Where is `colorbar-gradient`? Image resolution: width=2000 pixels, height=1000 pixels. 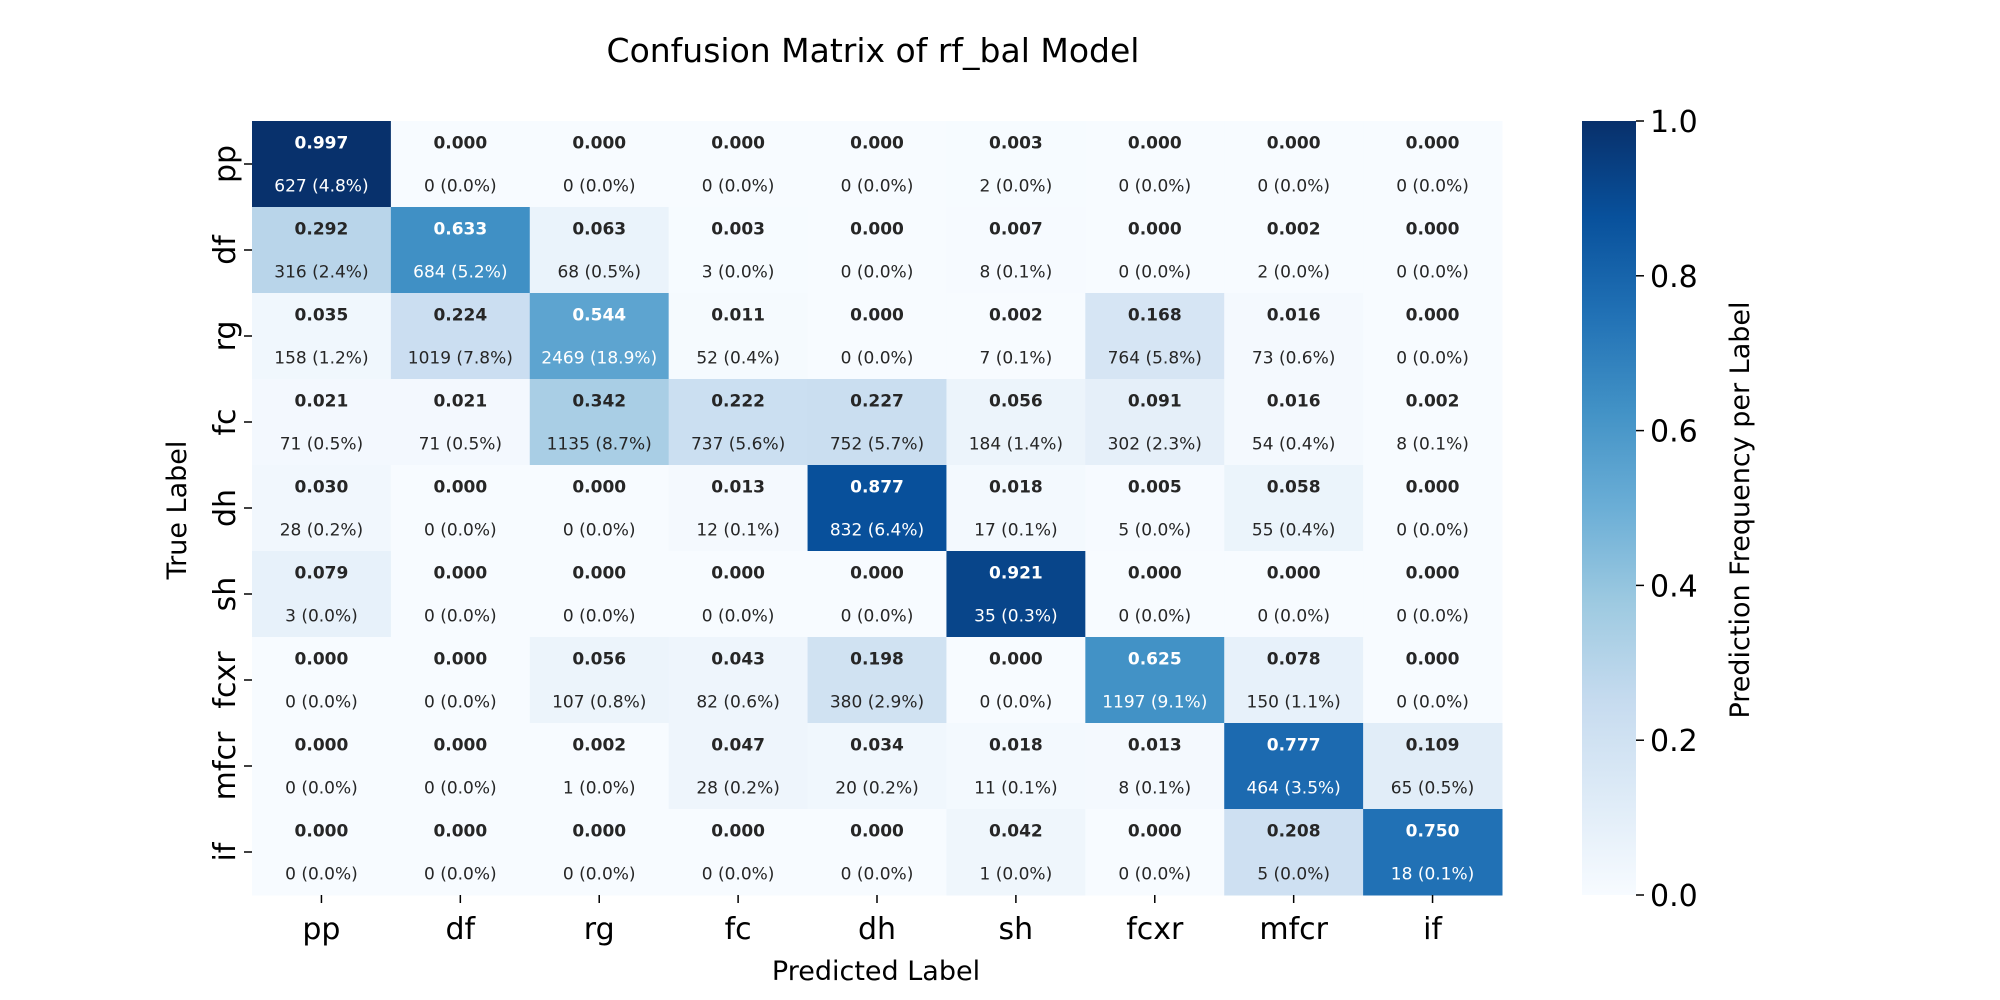 colorbar-gradient is located at coordinates (1609, 508).